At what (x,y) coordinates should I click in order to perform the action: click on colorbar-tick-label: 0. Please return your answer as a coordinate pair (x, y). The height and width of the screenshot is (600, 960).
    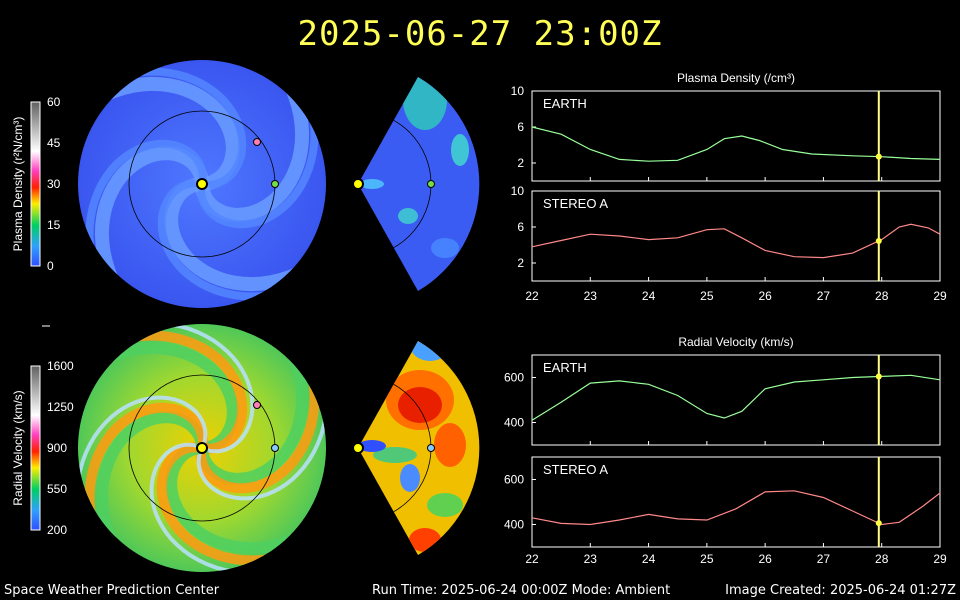
    Looking at the image, I should click on (50, 266).